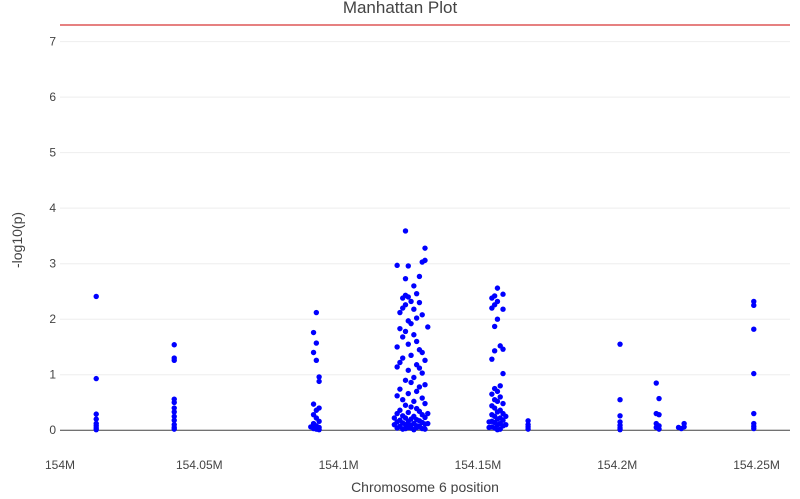 This screenshot has width=800, height=499. Describe the element at coordinates (52, 319) in the screenshot. I see `y-tick-label: 2` at that location.